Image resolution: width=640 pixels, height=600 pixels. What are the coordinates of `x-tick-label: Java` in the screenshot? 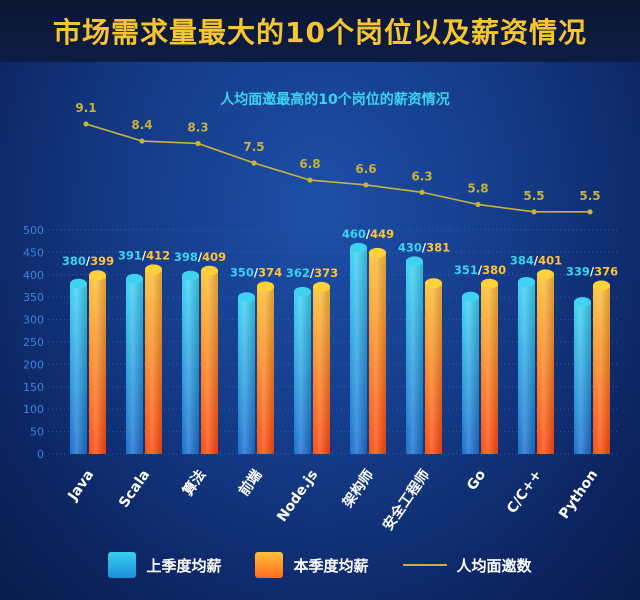 It's located at (81, 485).